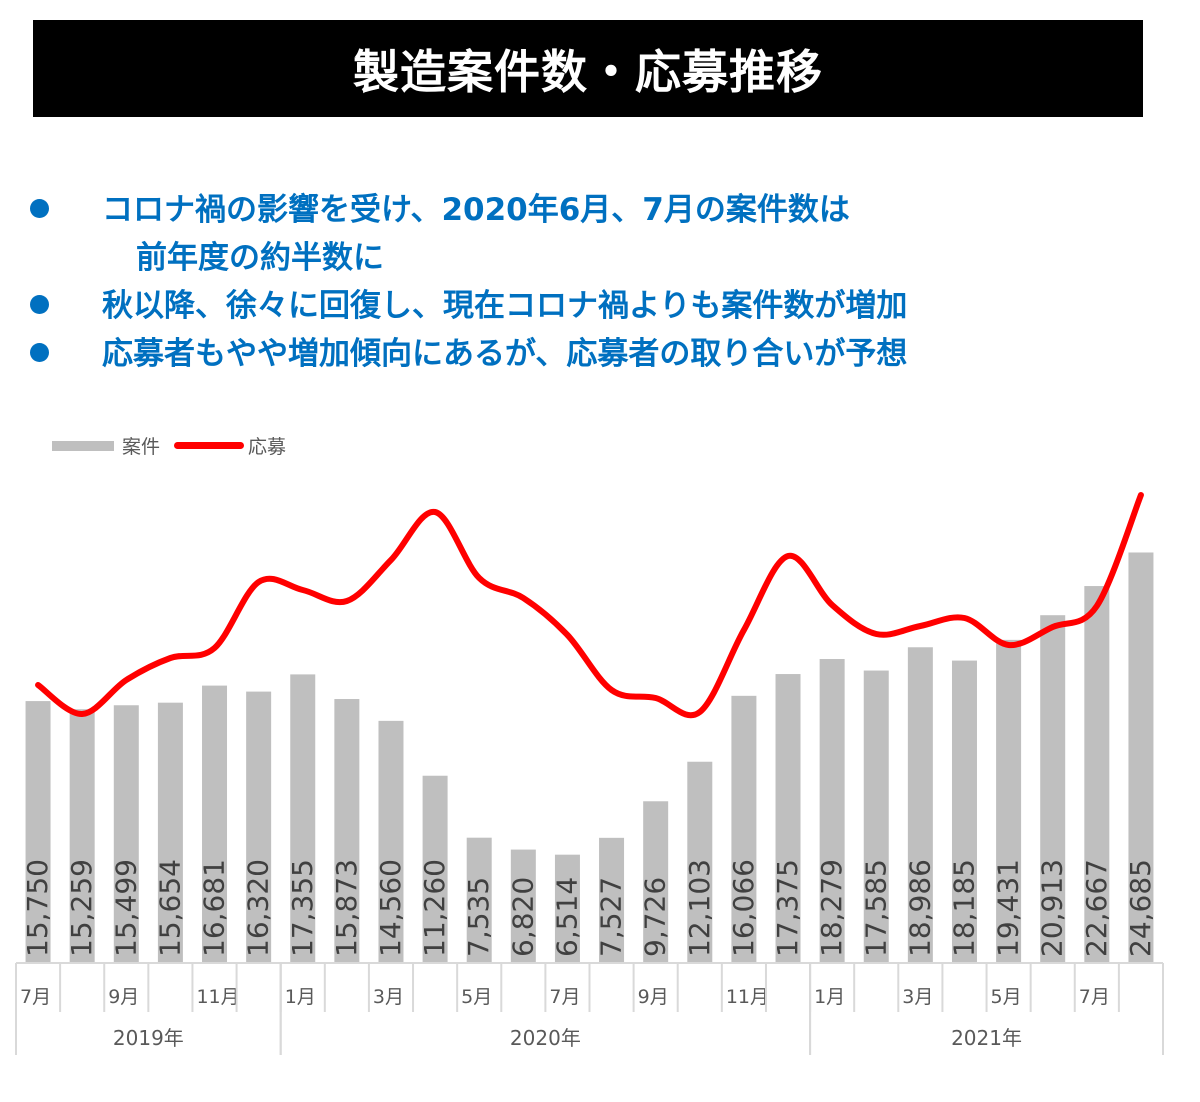  What do you see at coordinates (214, 908) in the screenshot?
I see `bar-data-label: 16,681` at bounding box center [214, 908].